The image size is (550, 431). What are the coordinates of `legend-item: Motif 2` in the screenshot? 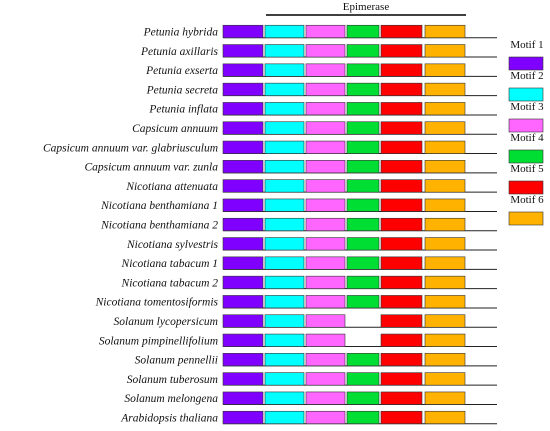 It's located at (526, 86).